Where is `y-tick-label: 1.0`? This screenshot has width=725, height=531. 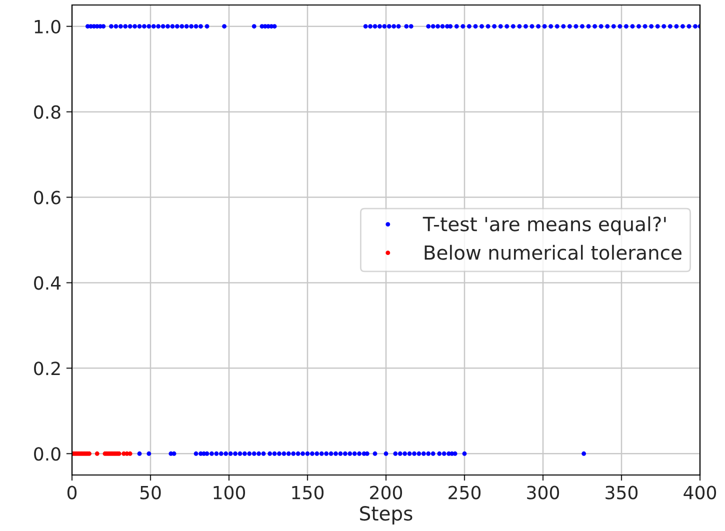 y-tick-label: 1.0 is located at coordinates (47, 27).